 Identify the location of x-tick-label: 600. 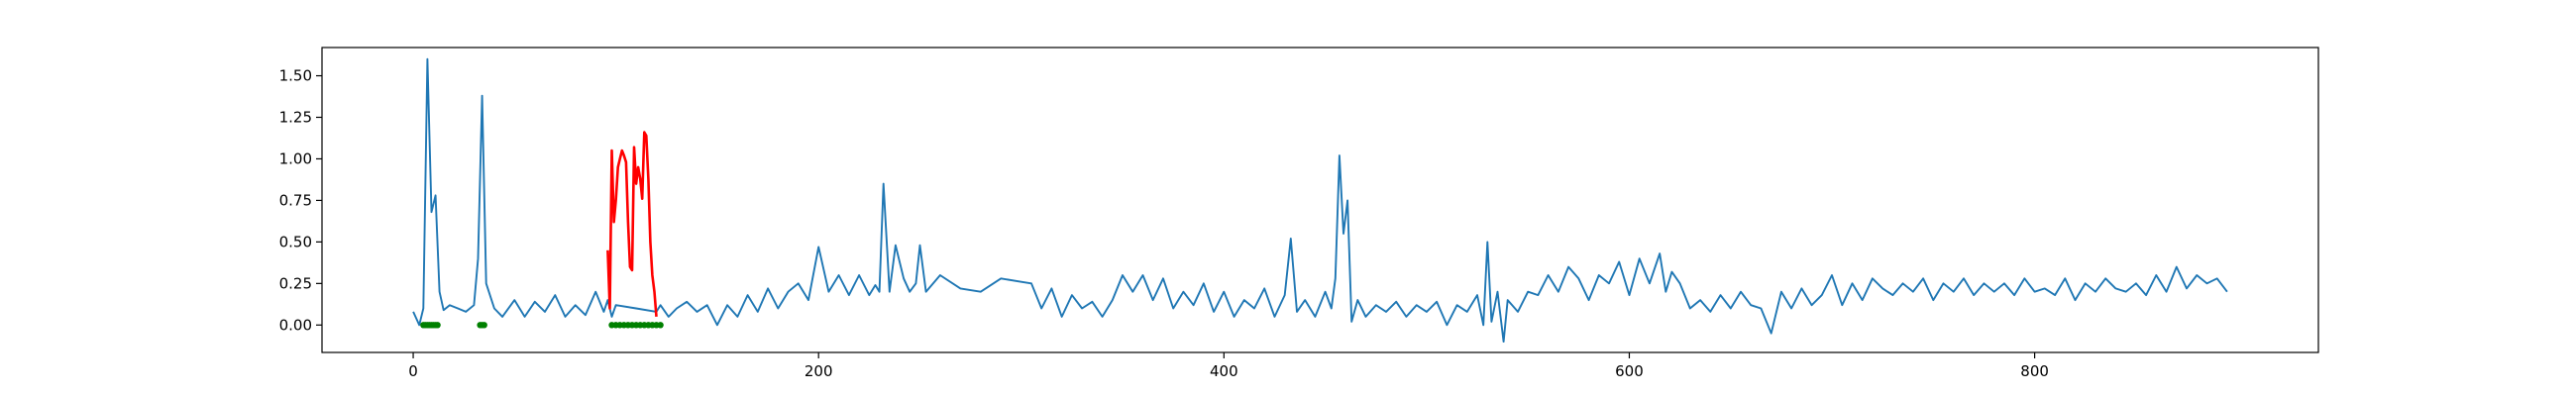
(1630, 371).